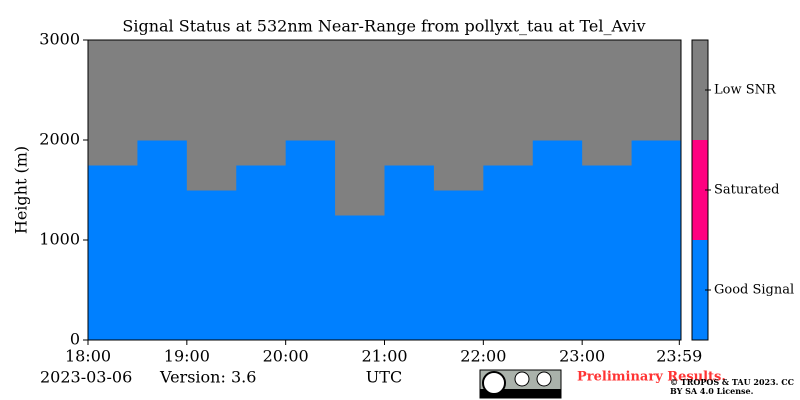 This screenshot has height=400, width=800. I want to click on colorbar-frame, so click(700, 190).